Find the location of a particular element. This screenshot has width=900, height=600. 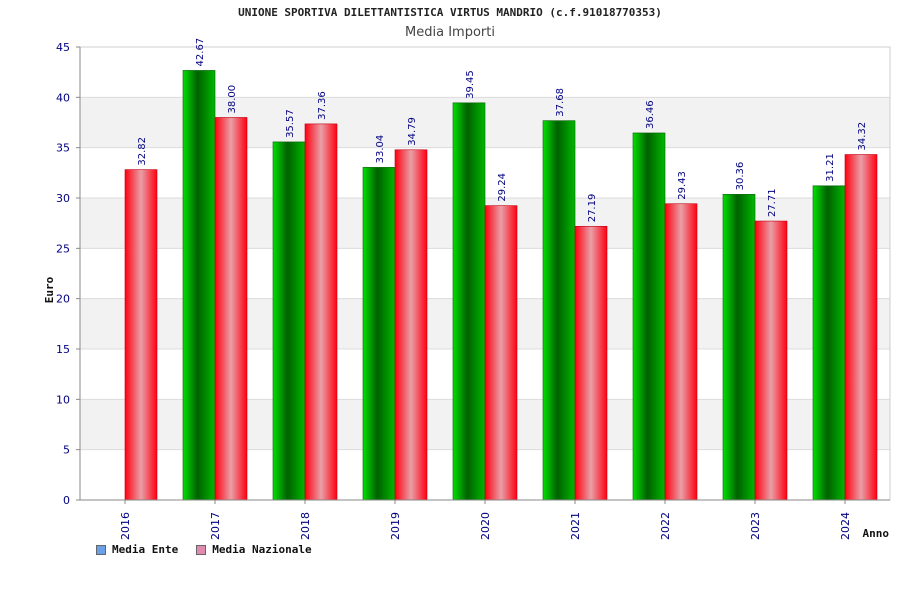

y-tick-label: 15 is located at coordinates (63, 349).